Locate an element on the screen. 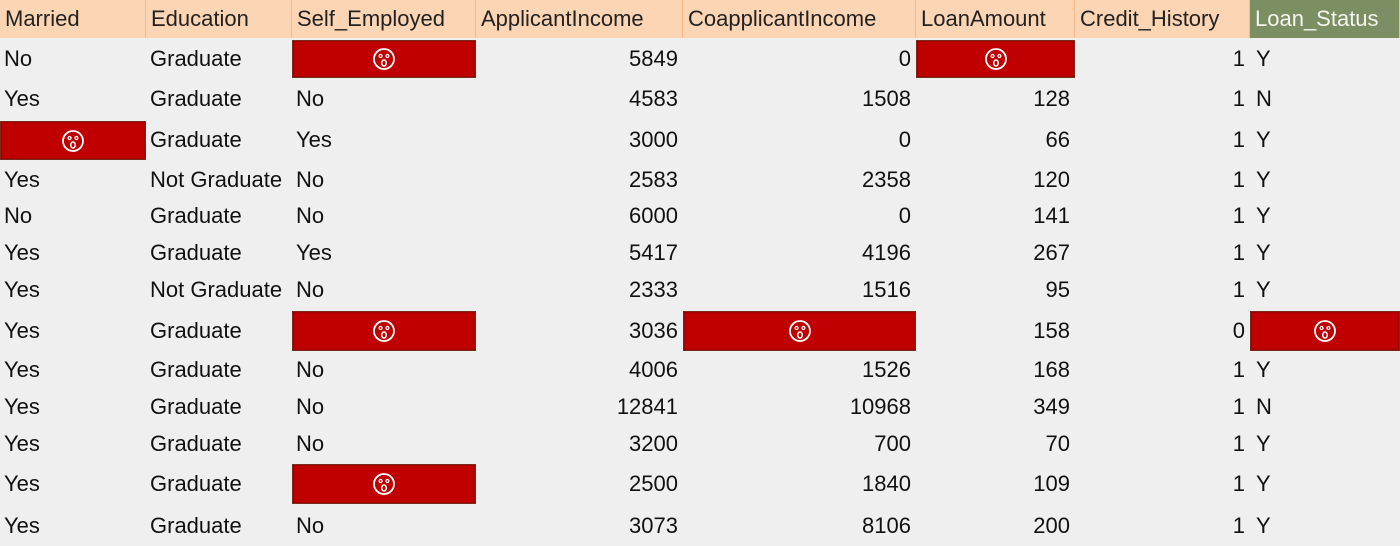  cell-loan-amount: 141 is located at coordinates (1051, 215).